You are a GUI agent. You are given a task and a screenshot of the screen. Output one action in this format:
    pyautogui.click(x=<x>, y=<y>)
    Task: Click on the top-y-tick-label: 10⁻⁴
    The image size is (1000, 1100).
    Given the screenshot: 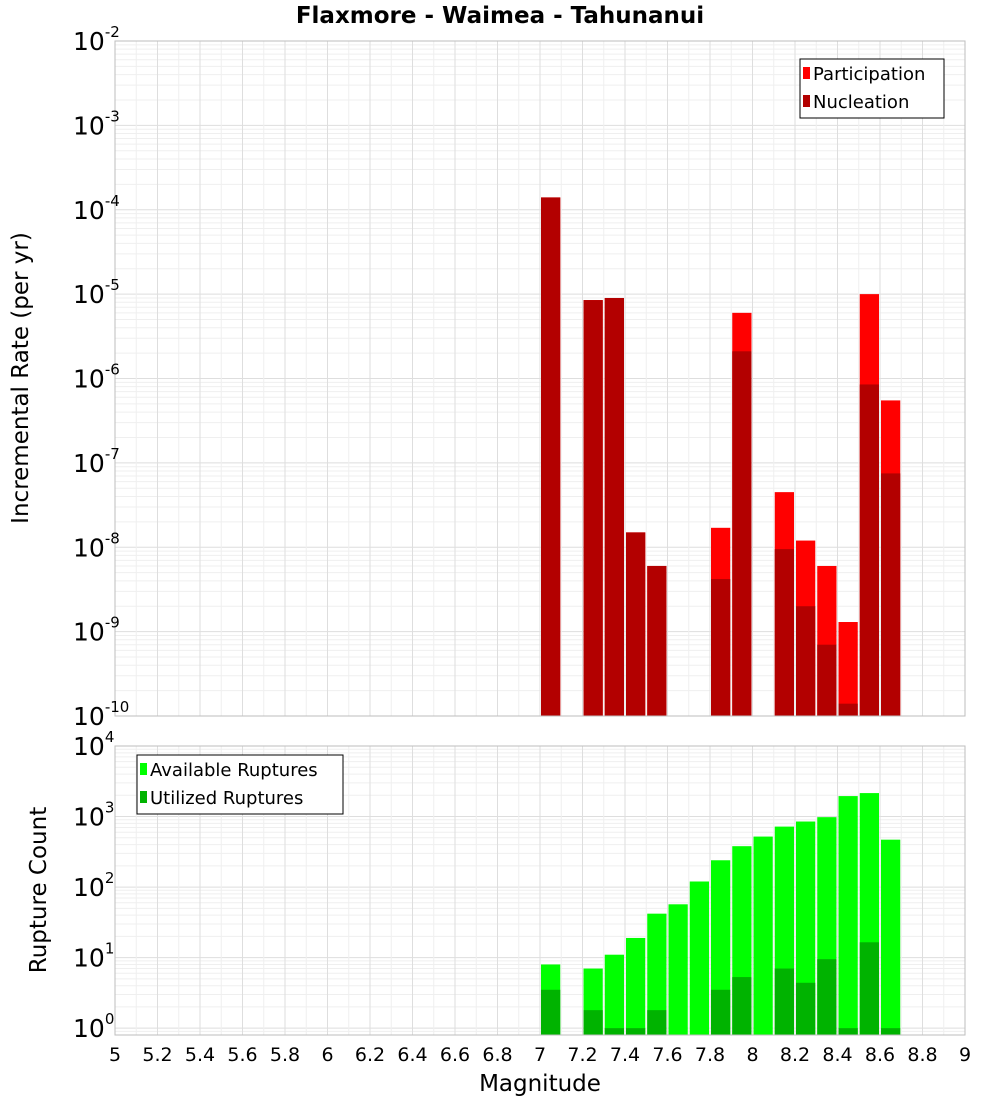 What is the action you would take?
    pyautogui.click(x=96, y=208)
    